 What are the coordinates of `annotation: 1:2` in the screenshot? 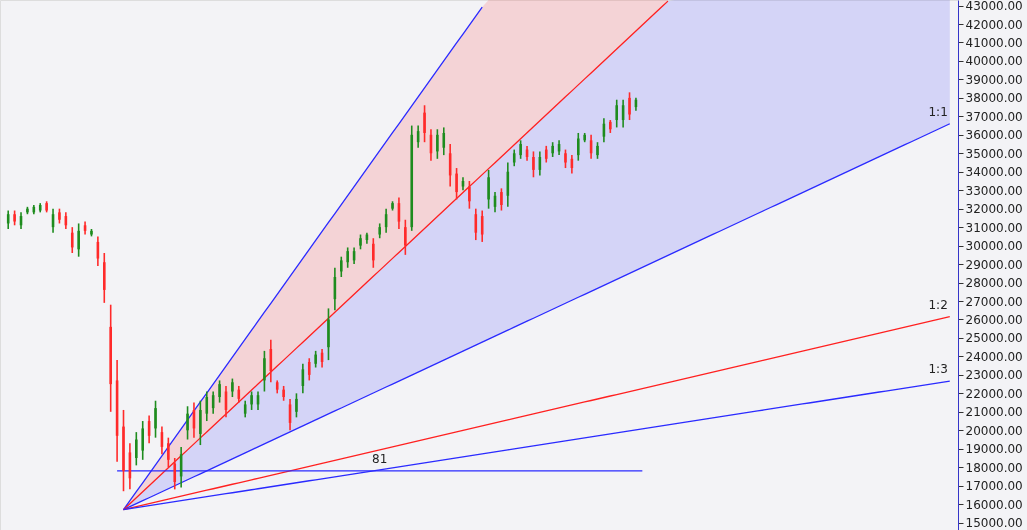 It's located at (938, 304).